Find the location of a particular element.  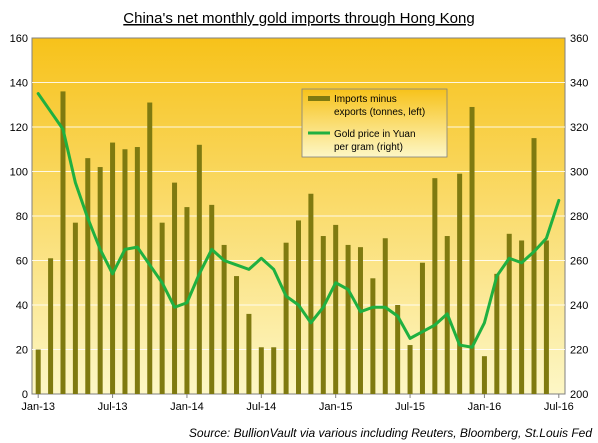

right-tick-label: 340 is located at coordinates (579, 84).